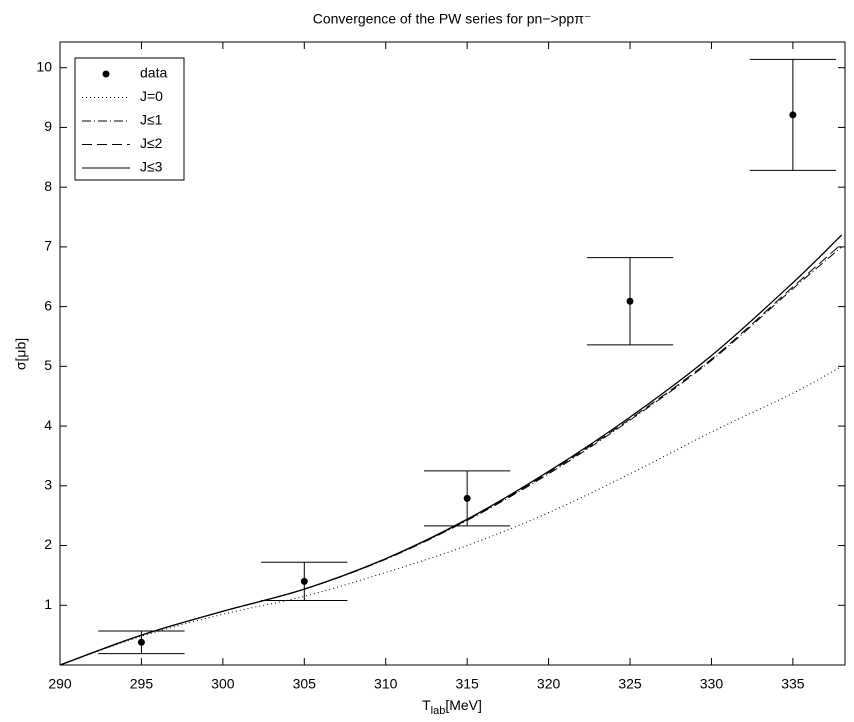  What do you see at coordinates (48, 604) in the screenshot?
I see `y-tick-label: 1` at bounding box center [48, 604].